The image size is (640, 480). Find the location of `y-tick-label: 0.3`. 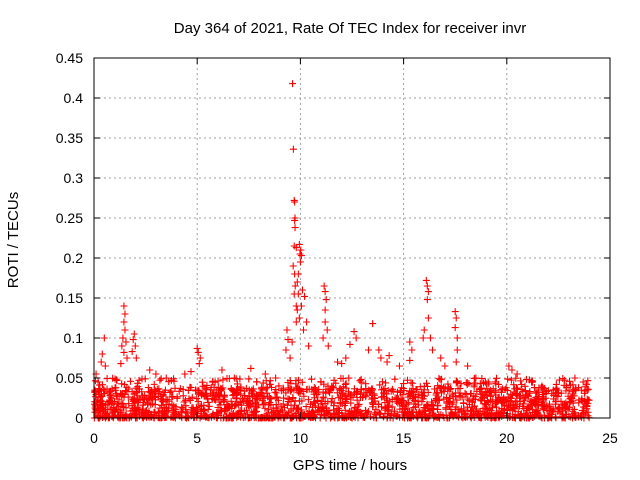

y-tick-label: 0.3 is located at coordinates (74, 178).